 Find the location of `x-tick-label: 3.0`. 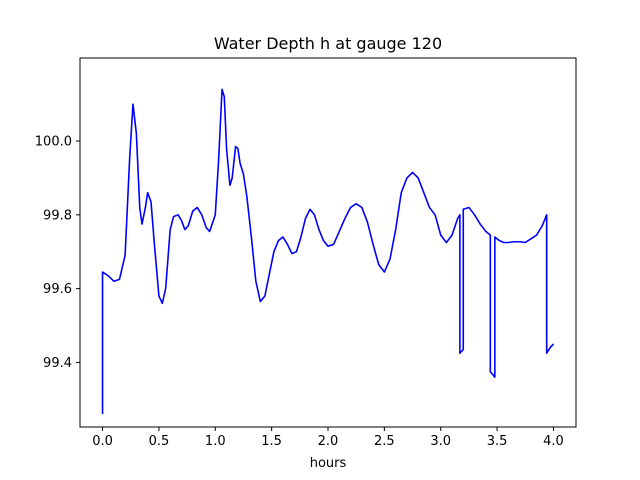

x-tick-label: 3.0 is located at coordinates (440, 441).